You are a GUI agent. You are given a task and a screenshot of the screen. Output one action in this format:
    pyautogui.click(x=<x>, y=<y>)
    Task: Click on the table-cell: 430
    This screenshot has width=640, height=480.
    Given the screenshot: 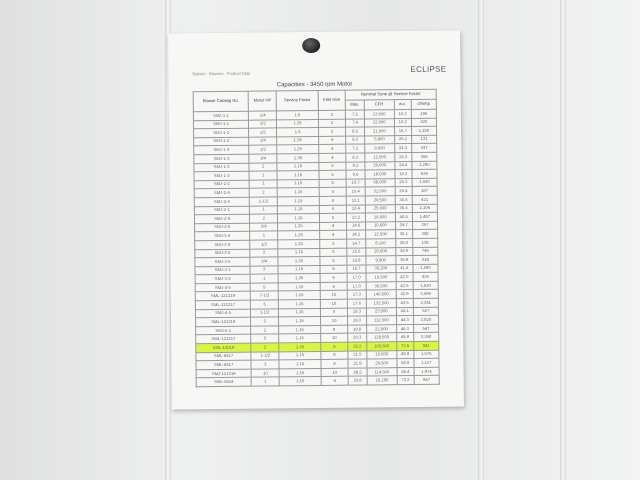 What is the action you would take?
    pyautogui.click(x=425, y=277)
    